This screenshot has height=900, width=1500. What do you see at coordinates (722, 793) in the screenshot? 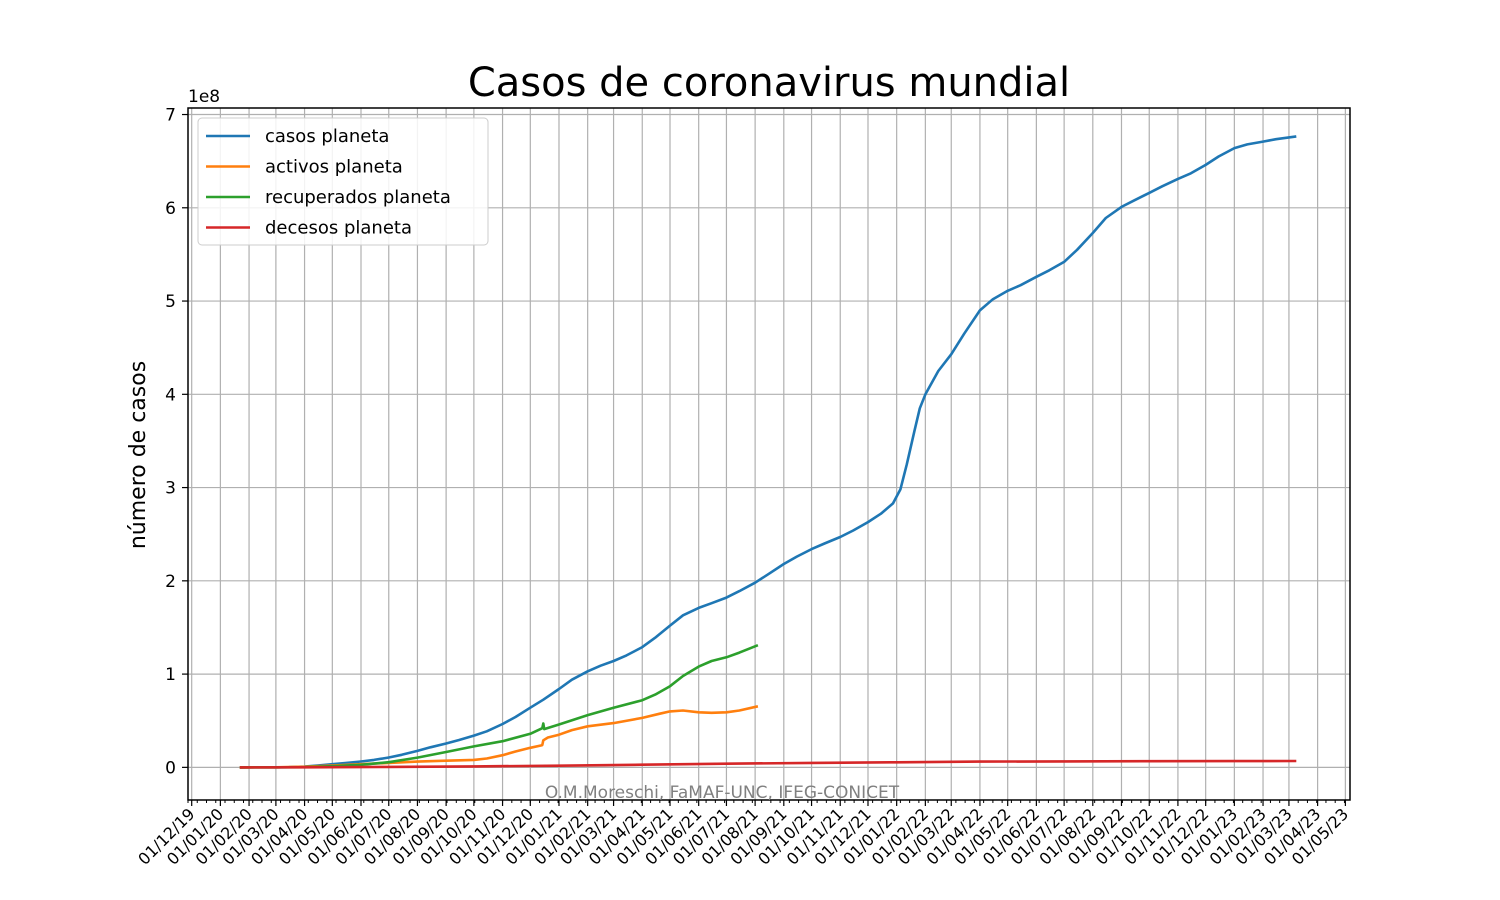
I see `watermark-annotation: O.M.Moreschi, FaMAF-UNC, IFEG-CONICET` at bounding box center [722, 793].